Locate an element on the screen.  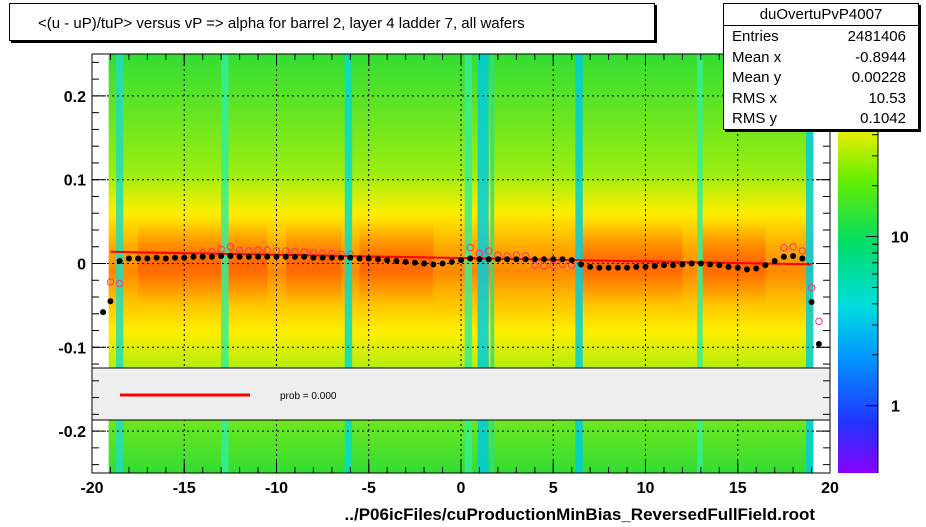
x-tick-label: 20 is located at coordinates (830, 488).